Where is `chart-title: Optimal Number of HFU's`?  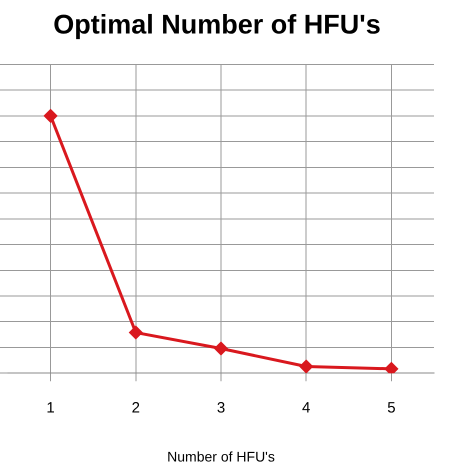 chart-title: Optimal Number of HFU's is located at coordinates (217, 25).